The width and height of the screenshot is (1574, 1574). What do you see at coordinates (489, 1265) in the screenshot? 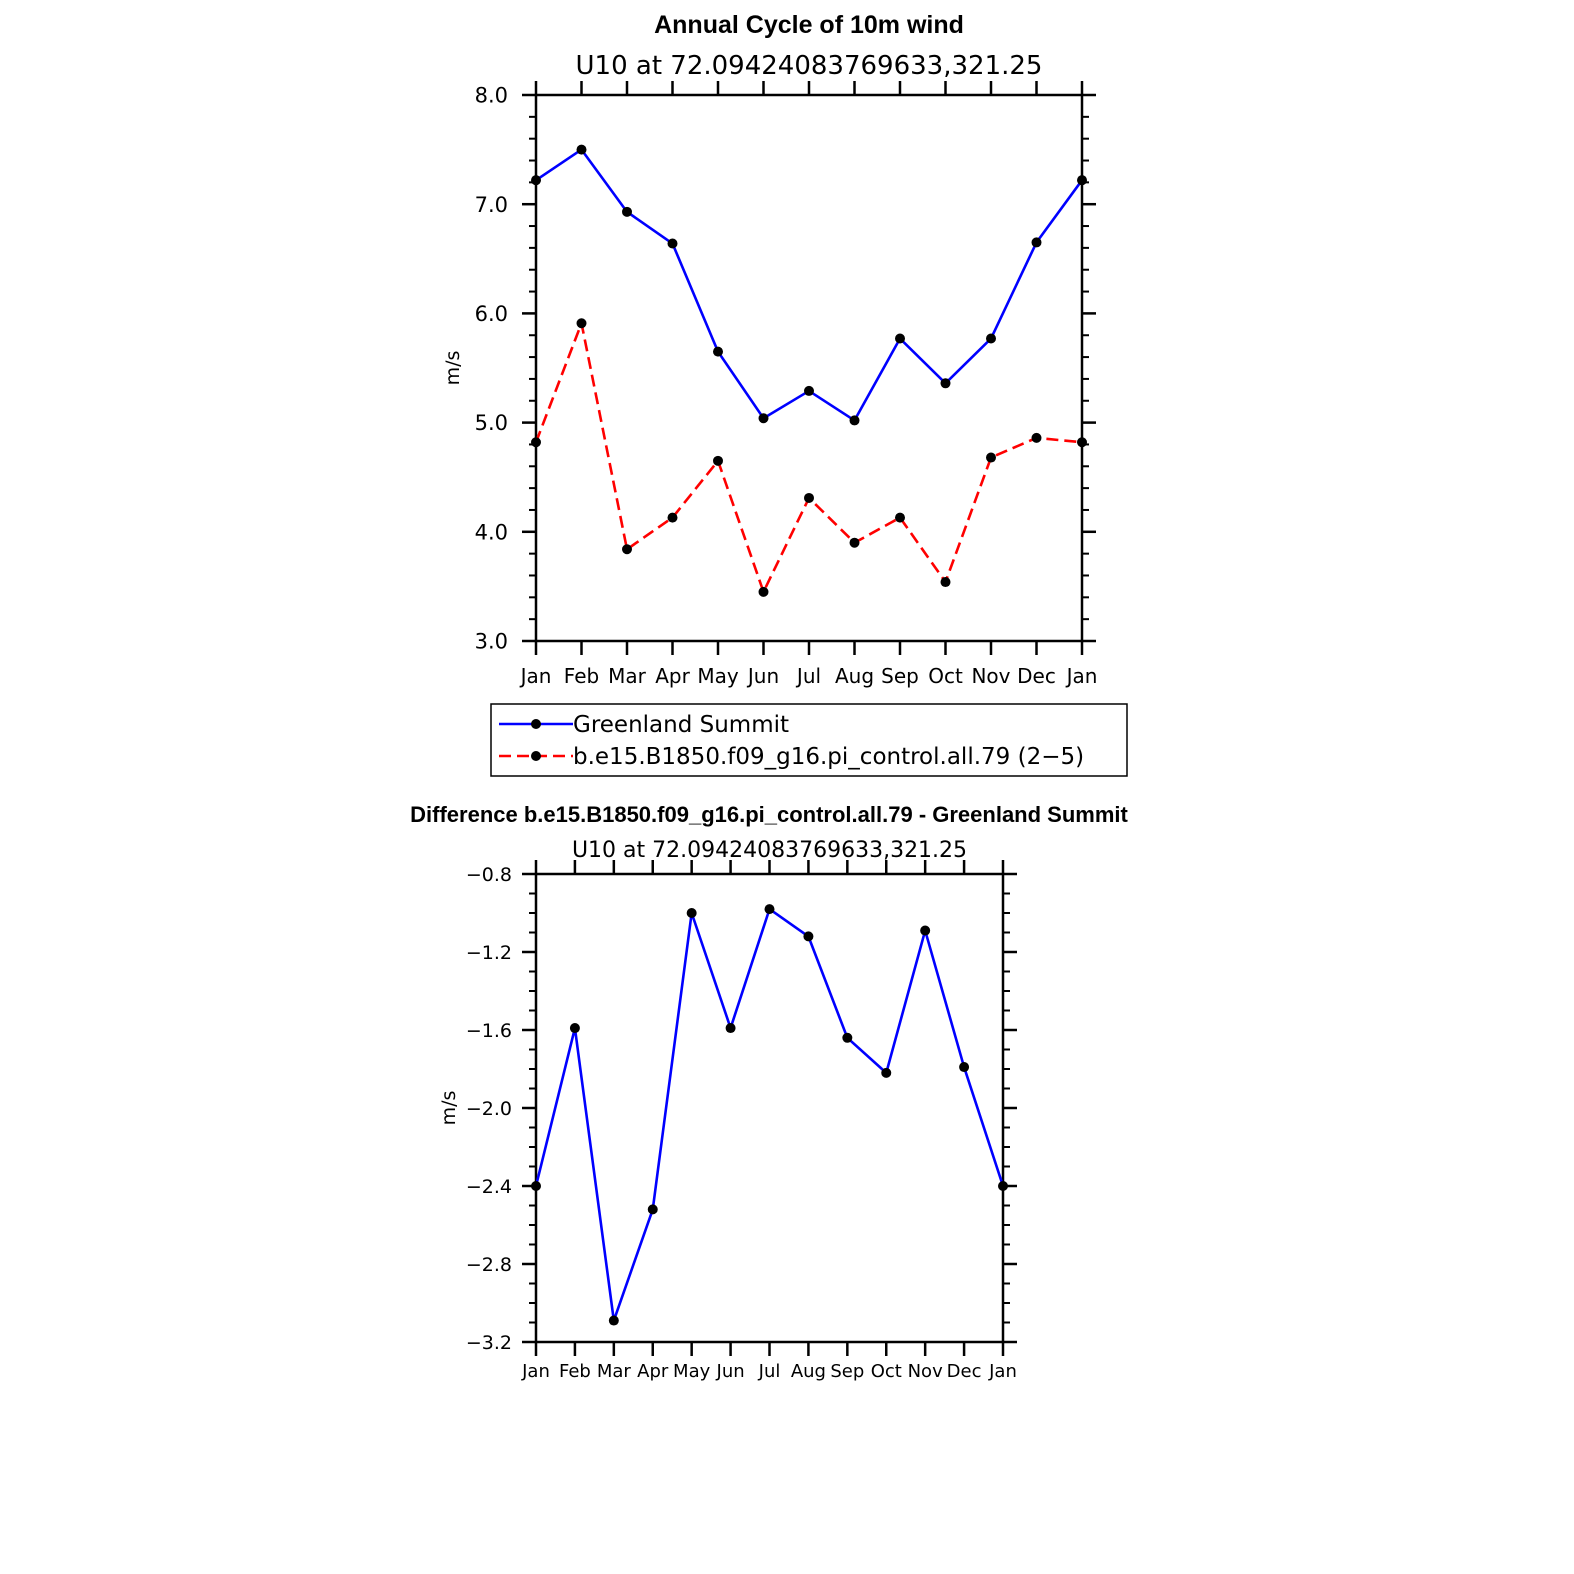
I see `y-tick-label: −2.8` at bounding box center [489, 1265].